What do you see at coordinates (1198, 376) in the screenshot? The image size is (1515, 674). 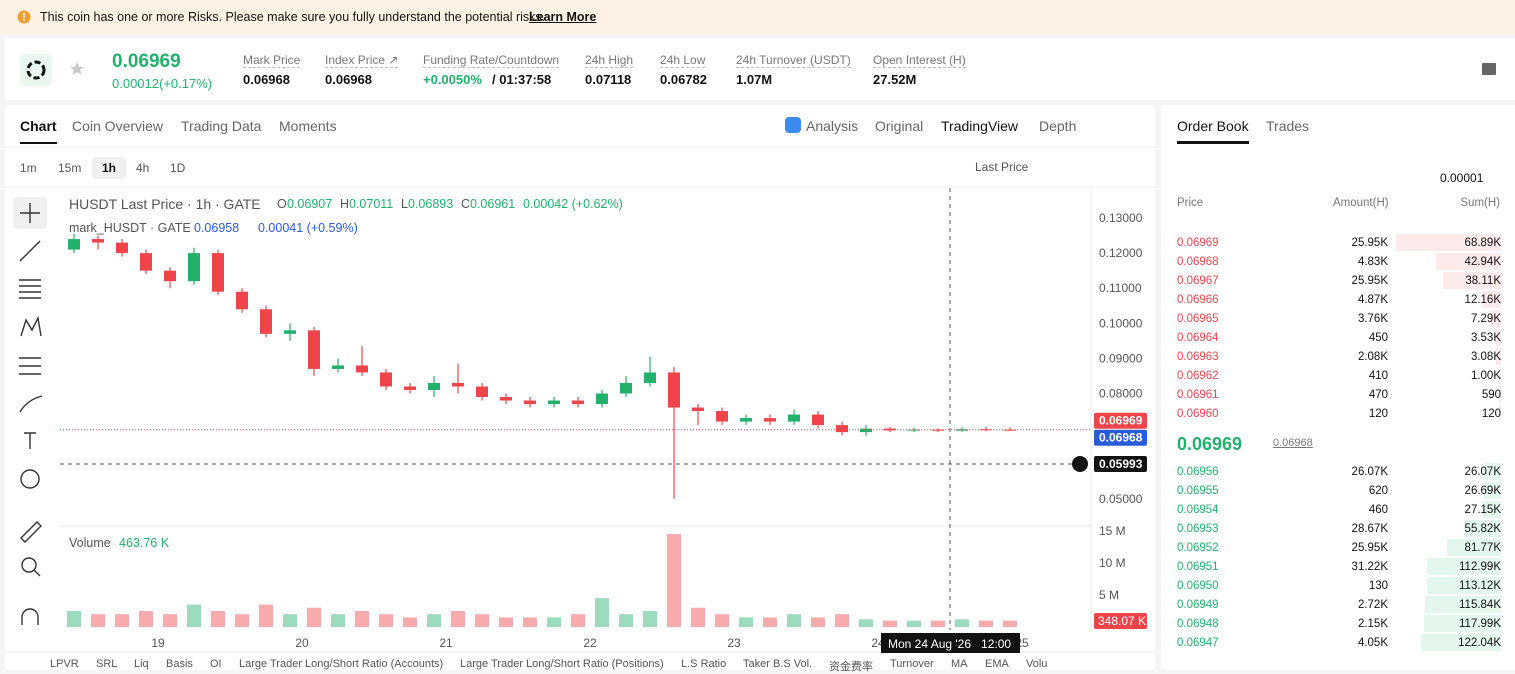 I see `book-price: 0.06962` at bounding box center [1198, 376].